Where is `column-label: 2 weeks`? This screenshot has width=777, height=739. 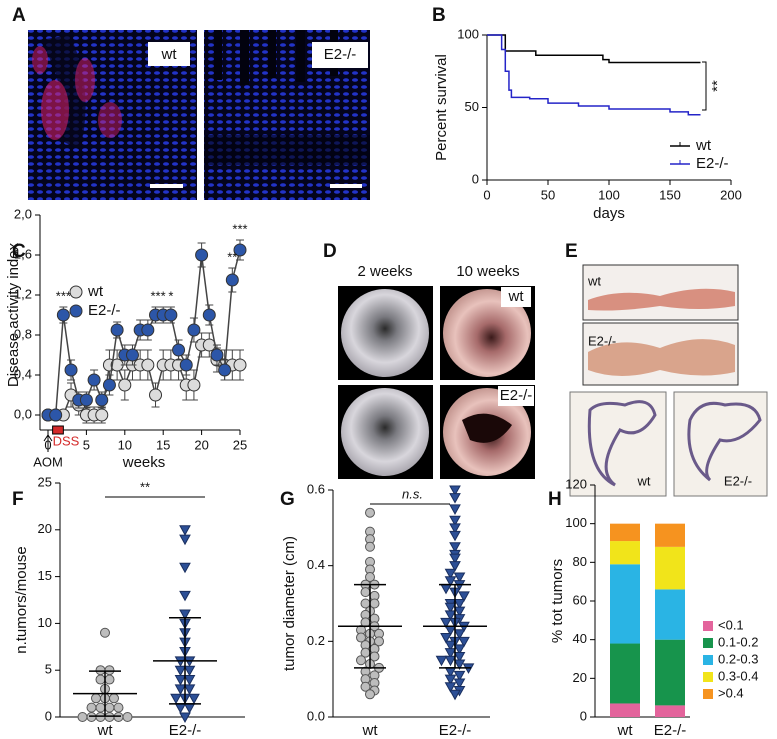 column-label: 2 weeks is located at coordinates (384, 271).